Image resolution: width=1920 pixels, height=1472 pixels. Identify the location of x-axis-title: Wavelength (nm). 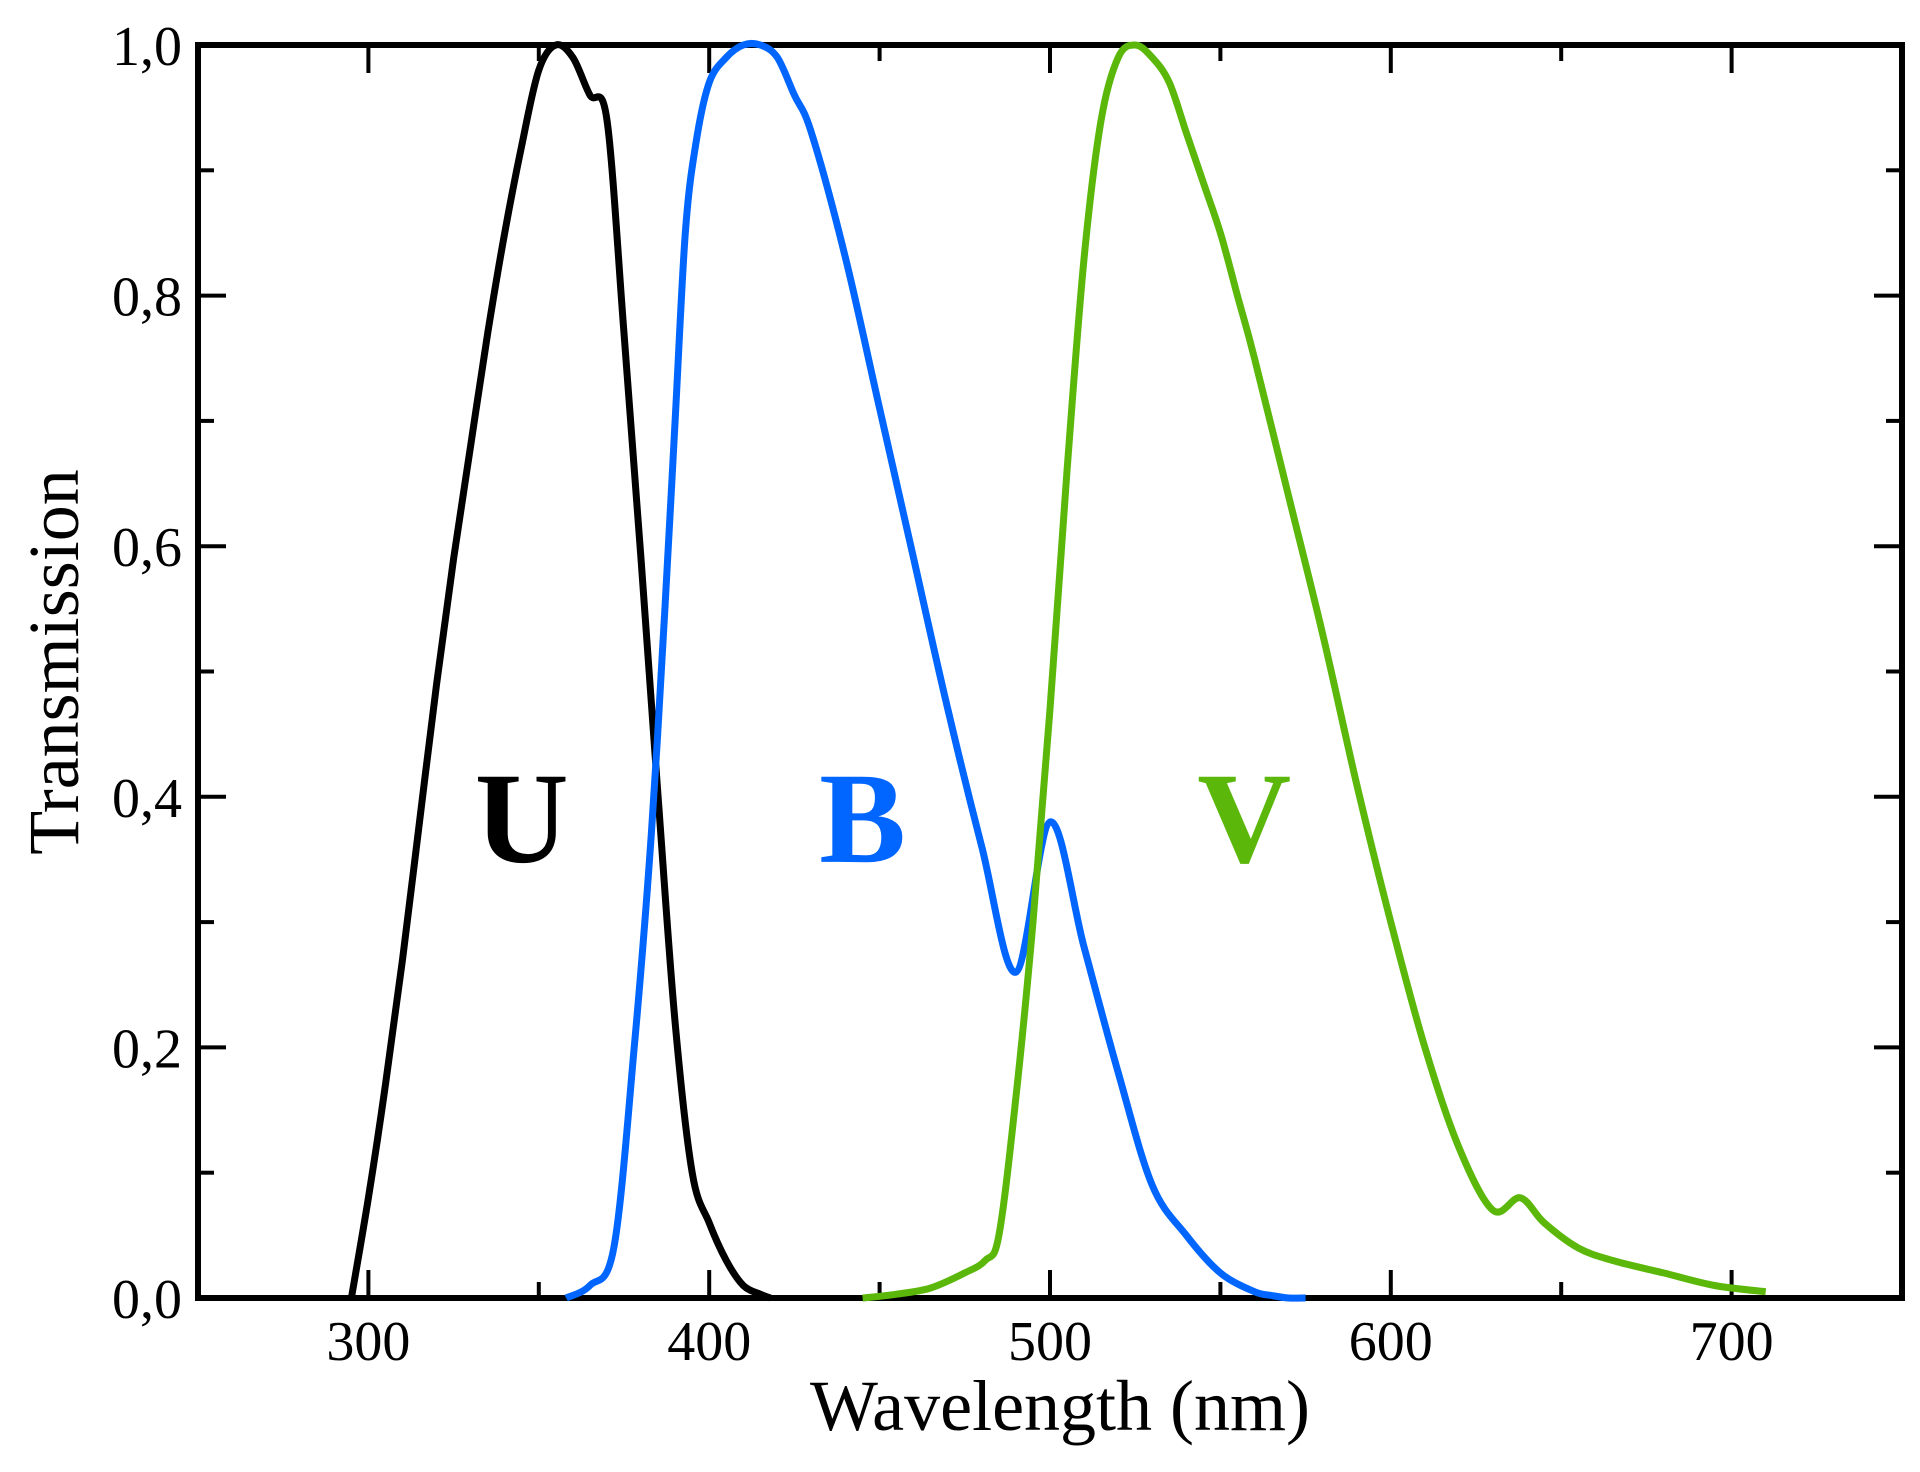
(1060, 1406).